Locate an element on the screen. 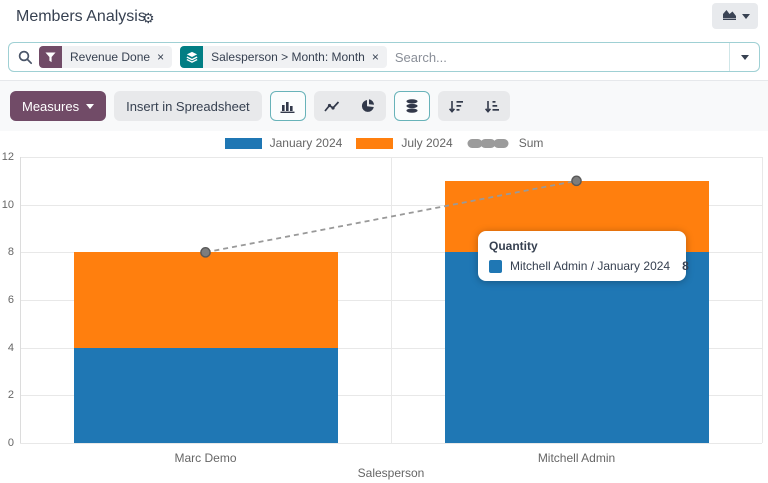 The image size is (768, 483). tooltip-value: 8 is located at coordinates (685, 266).